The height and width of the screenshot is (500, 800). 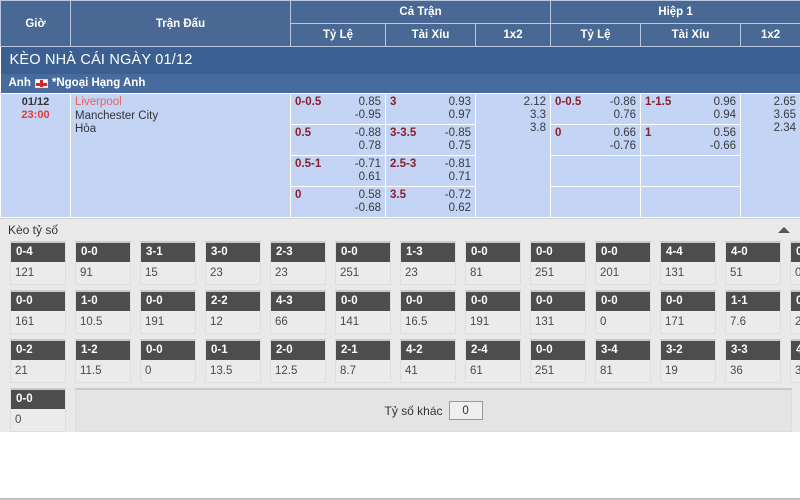 What do you see at coordinates (688, 263) in the screenshot?
I see `score-option: 4-4 131` at bounding box center [688, 263].